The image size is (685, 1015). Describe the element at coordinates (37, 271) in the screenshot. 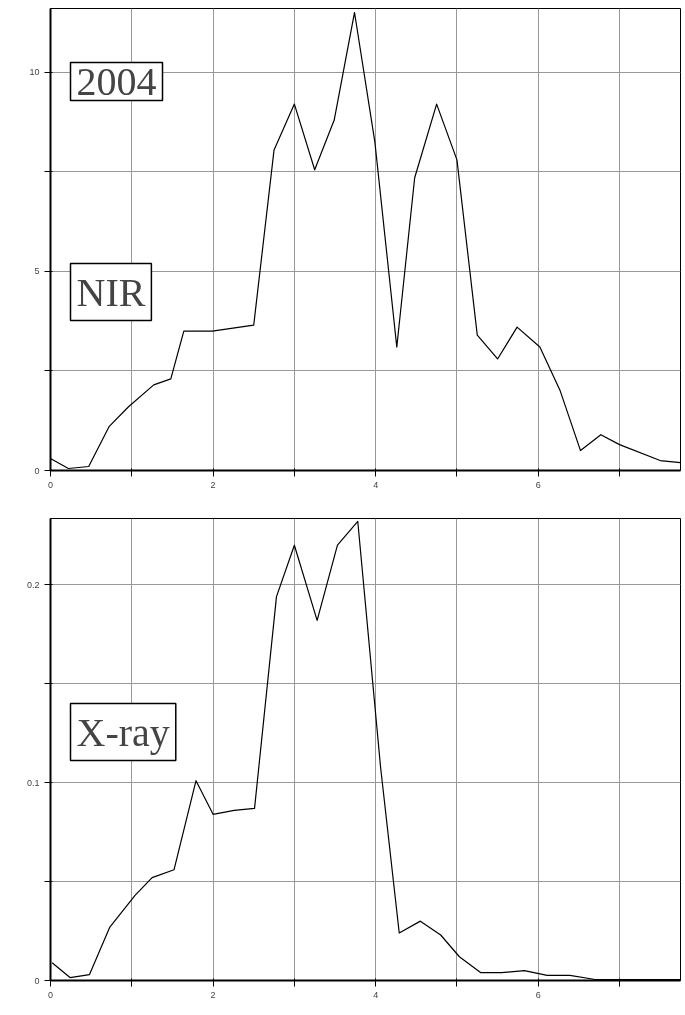

I see `y-tick-label: 5` at that location.